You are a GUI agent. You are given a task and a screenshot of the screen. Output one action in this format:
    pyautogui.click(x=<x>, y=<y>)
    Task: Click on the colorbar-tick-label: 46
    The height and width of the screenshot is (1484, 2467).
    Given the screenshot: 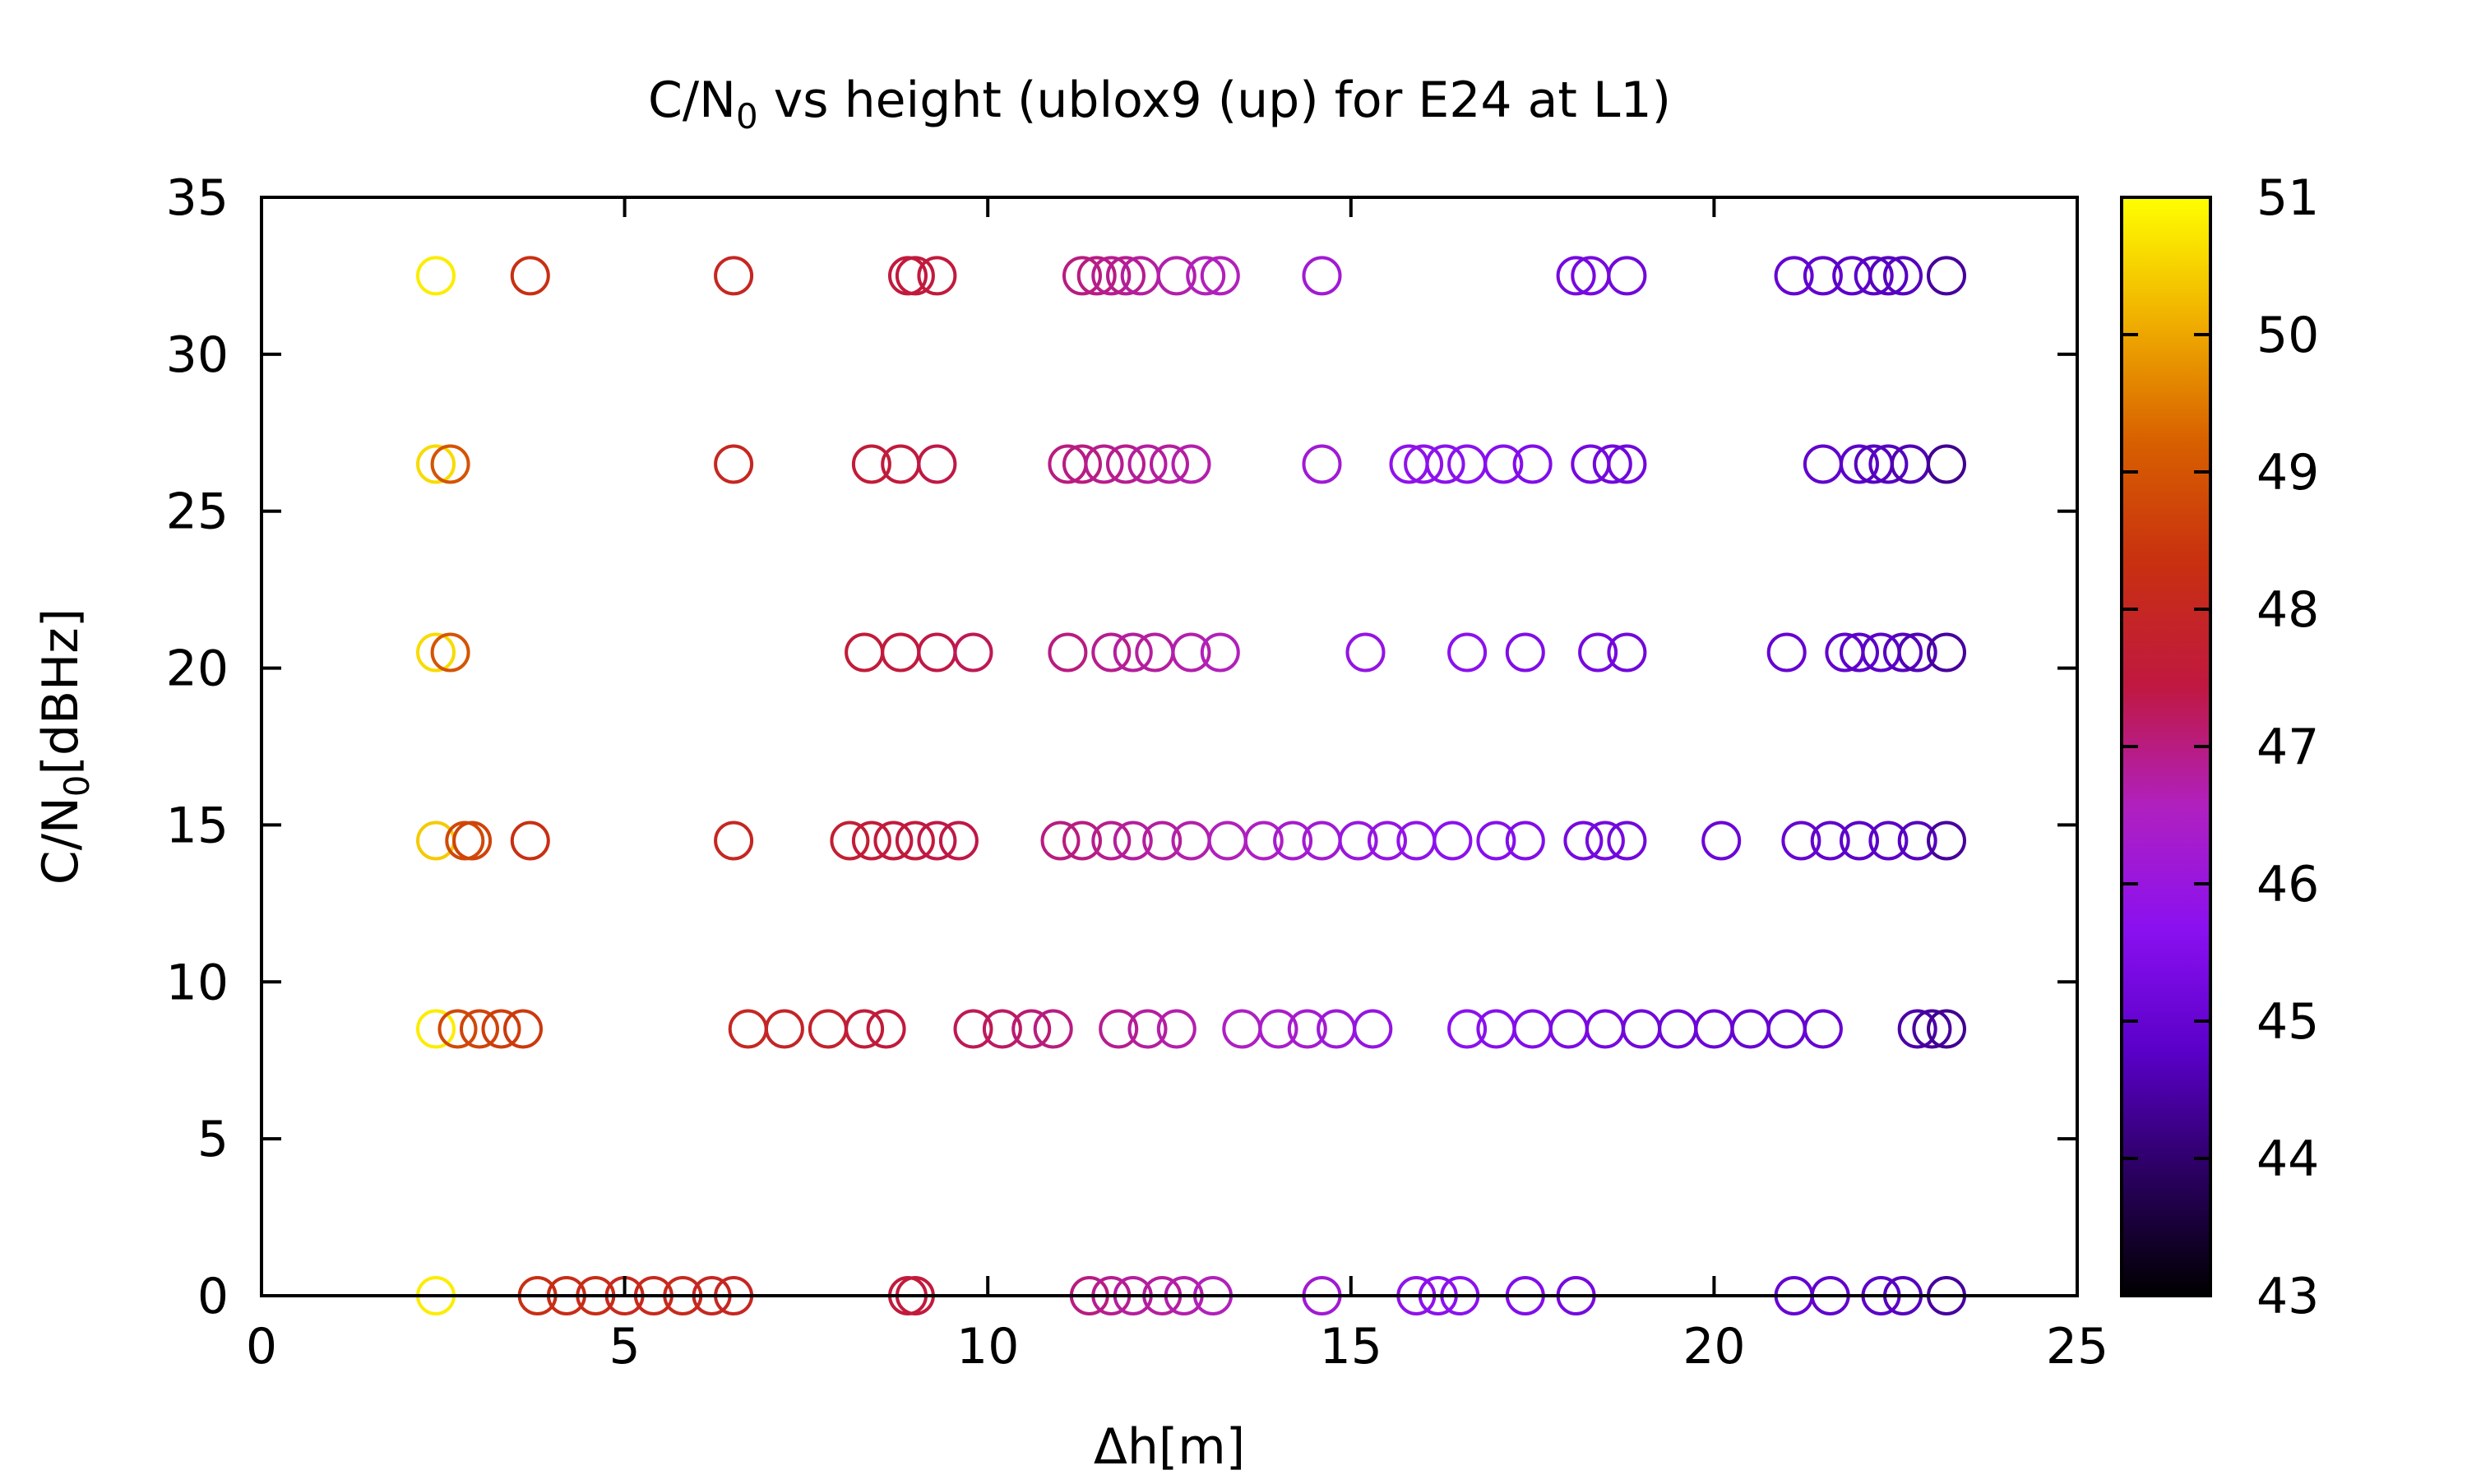 What is the action you would take?
    pyautogui.click(x=2287, y=885)
    